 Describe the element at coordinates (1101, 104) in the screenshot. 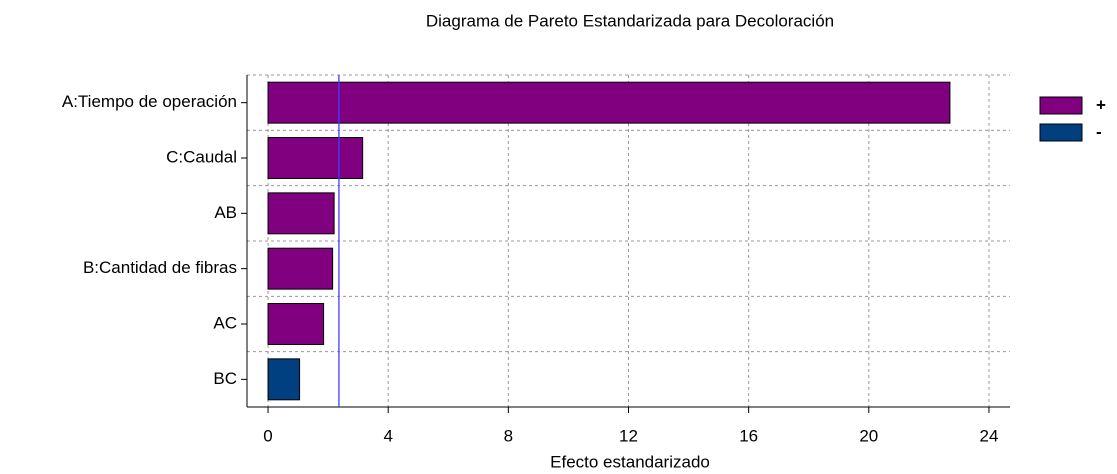

I see `legend-label: +` at that location.